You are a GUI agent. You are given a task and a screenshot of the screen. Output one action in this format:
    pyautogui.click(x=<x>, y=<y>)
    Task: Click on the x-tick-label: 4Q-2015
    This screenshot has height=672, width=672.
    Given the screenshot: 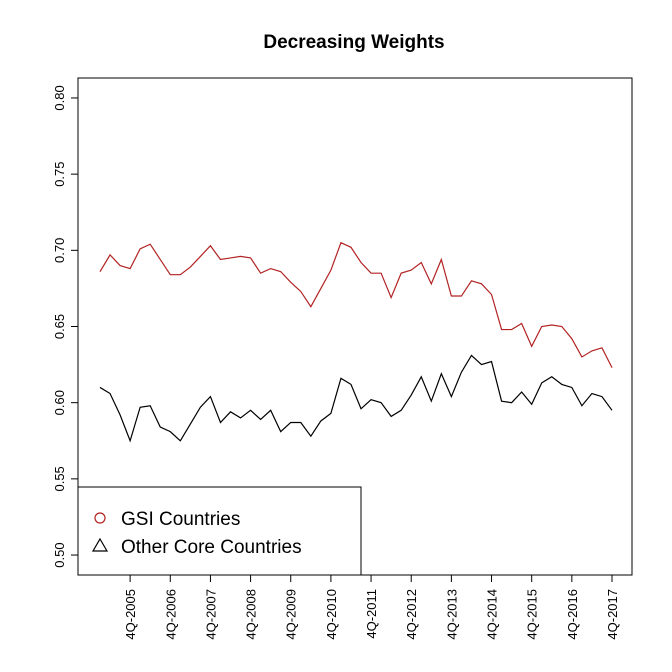 What is the action you would take?
    pyautogui.click(x=532, y=614)
    